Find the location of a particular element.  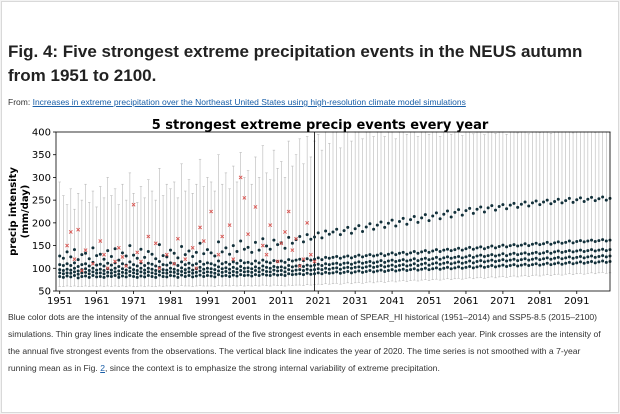

caption-fig-link: 2 is located at coordinates (102, 368).